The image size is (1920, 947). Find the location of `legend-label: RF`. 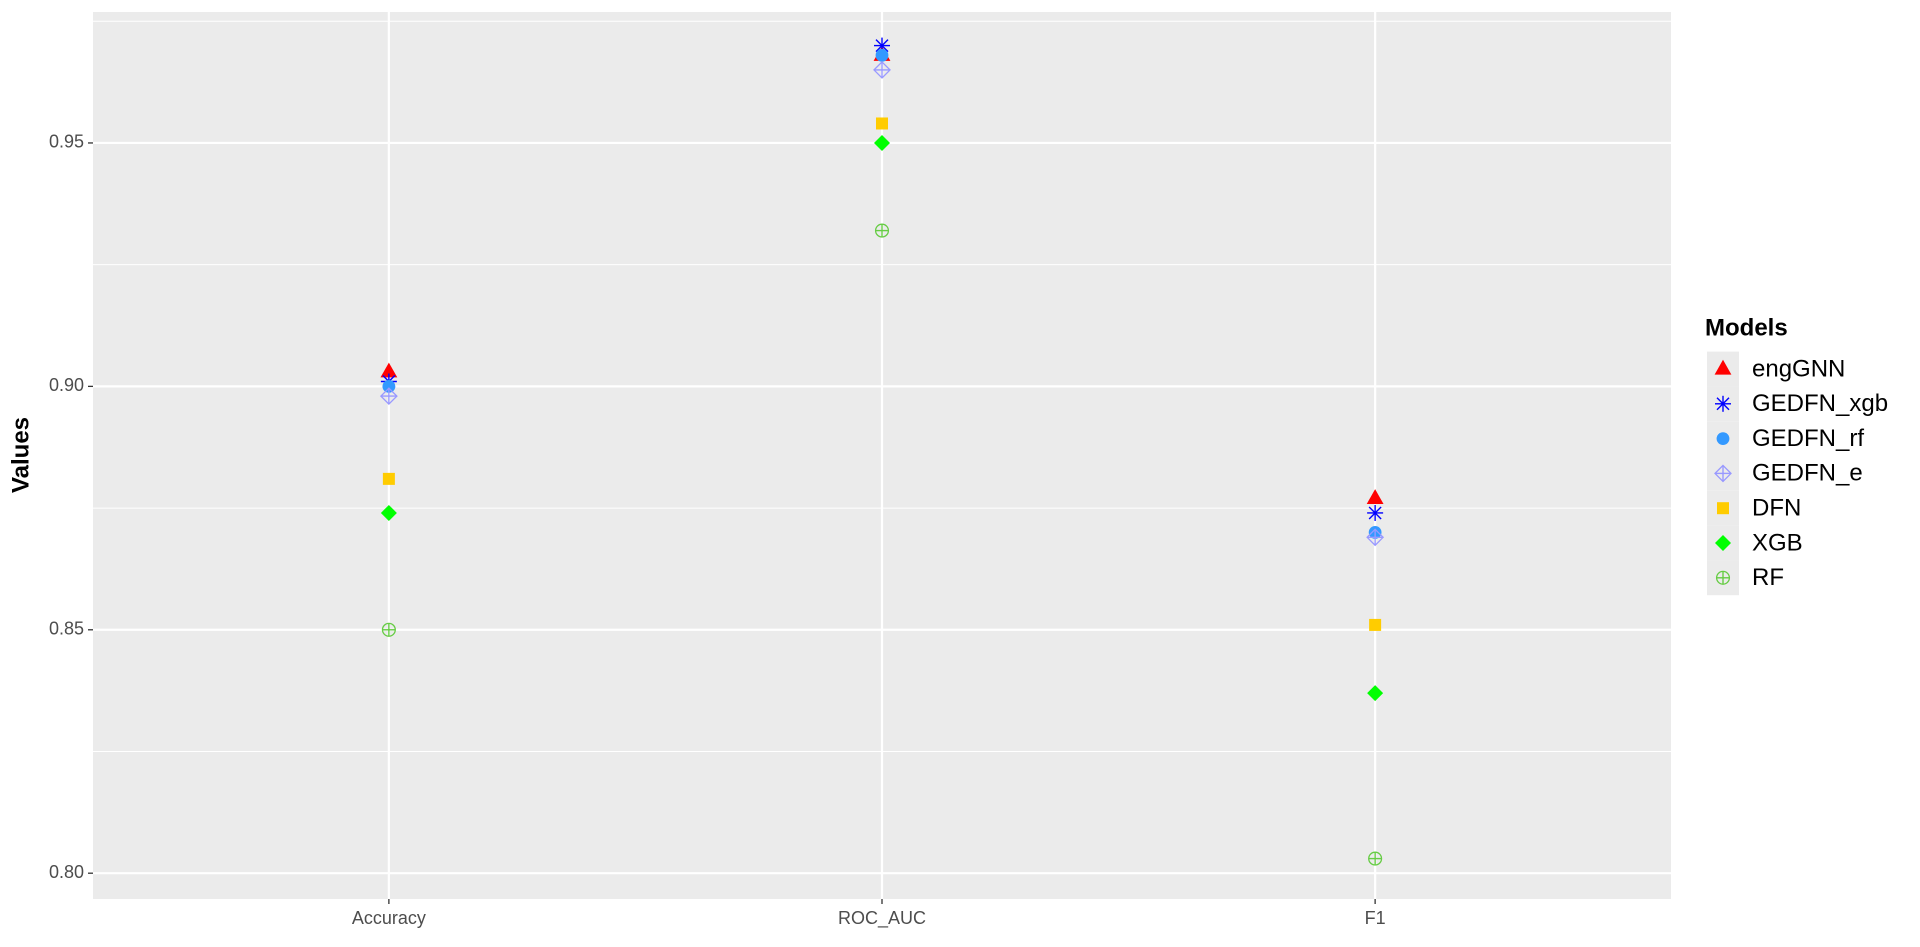

legend-label: RF is located at coordinates (1768, 577).